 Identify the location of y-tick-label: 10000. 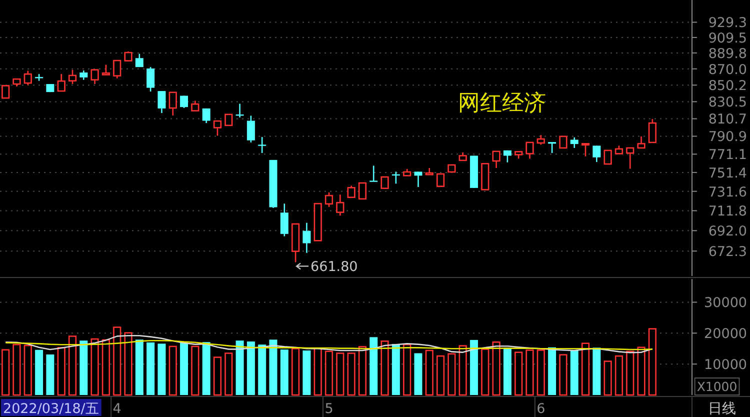
(725, 365).